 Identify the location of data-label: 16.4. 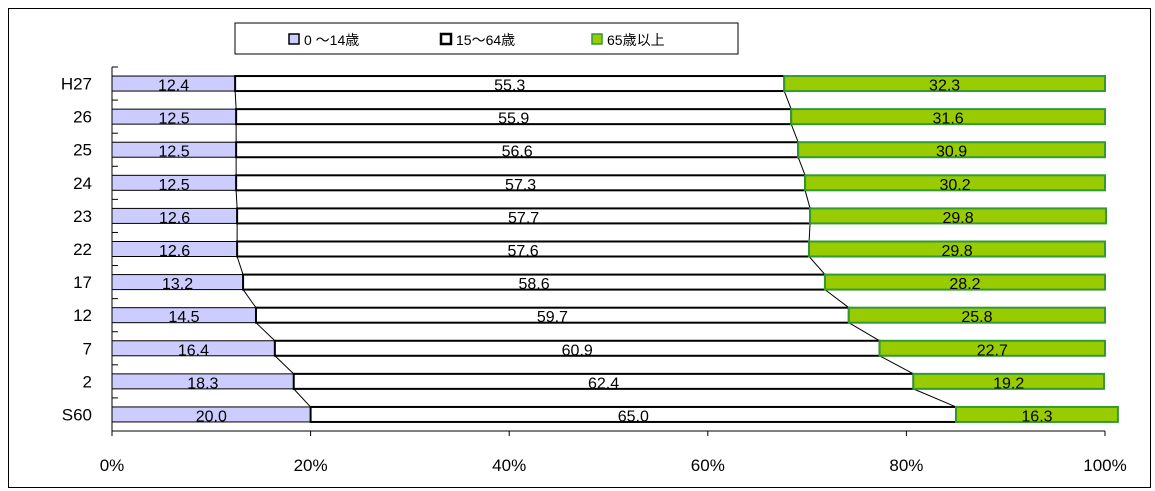
(193, 350).